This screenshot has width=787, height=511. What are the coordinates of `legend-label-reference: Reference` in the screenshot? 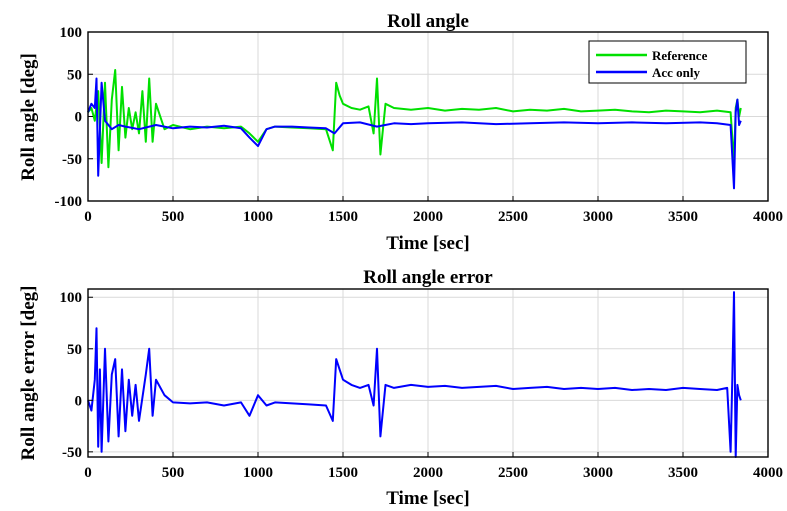 It's located at (680, 55).